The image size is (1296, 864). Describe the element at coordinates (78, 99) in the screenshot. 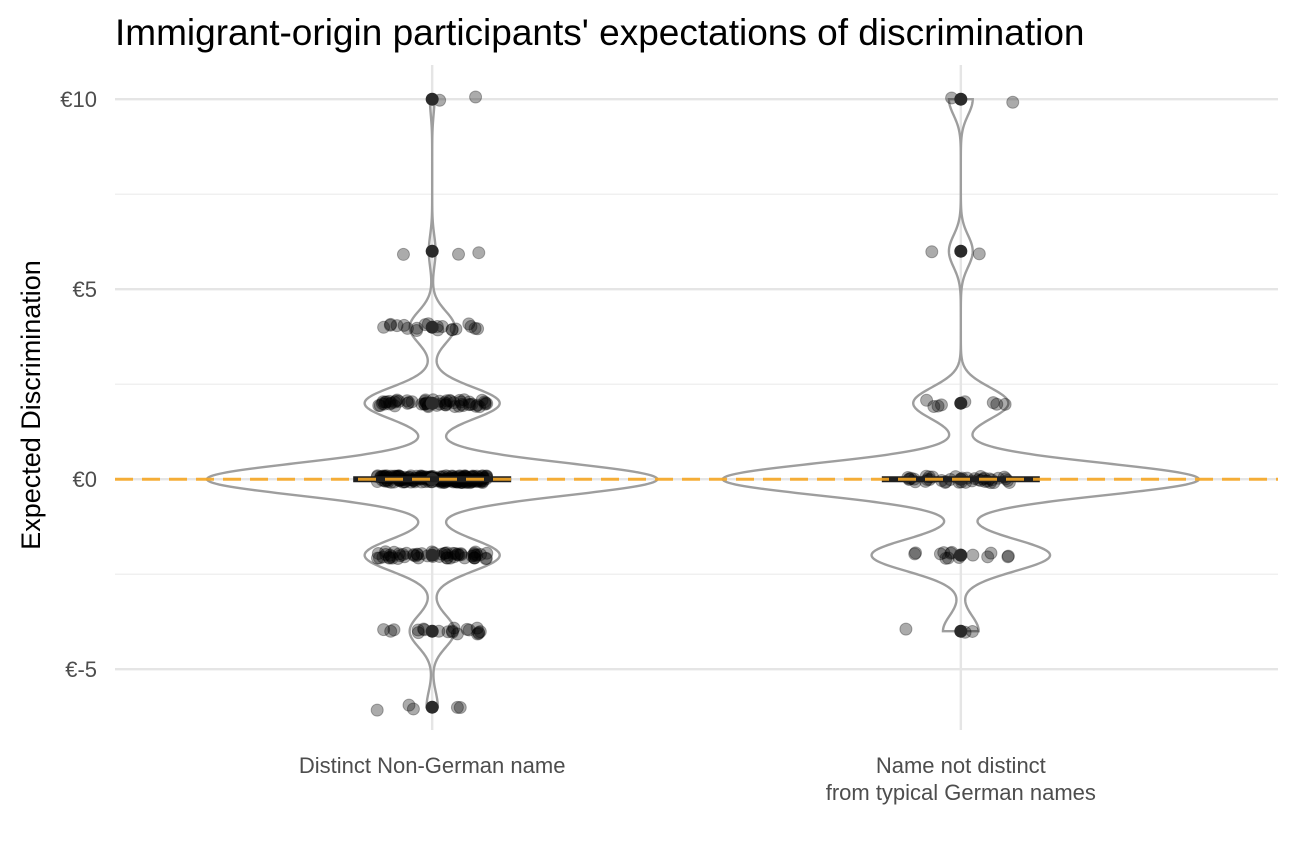

I see `y-tick-label: €10` at that location.